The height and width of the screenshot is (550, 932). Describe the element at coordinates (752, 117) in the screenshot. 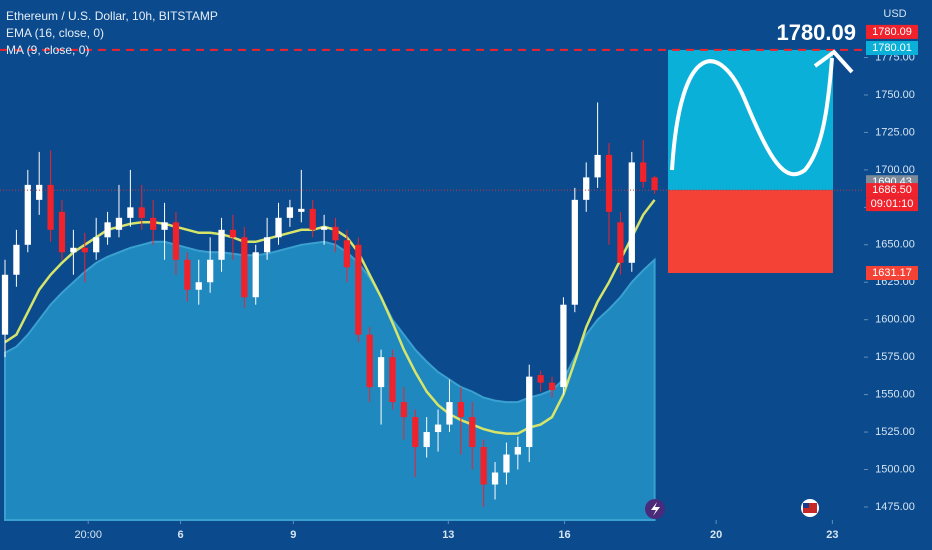

I see `projection-curve` at that location.